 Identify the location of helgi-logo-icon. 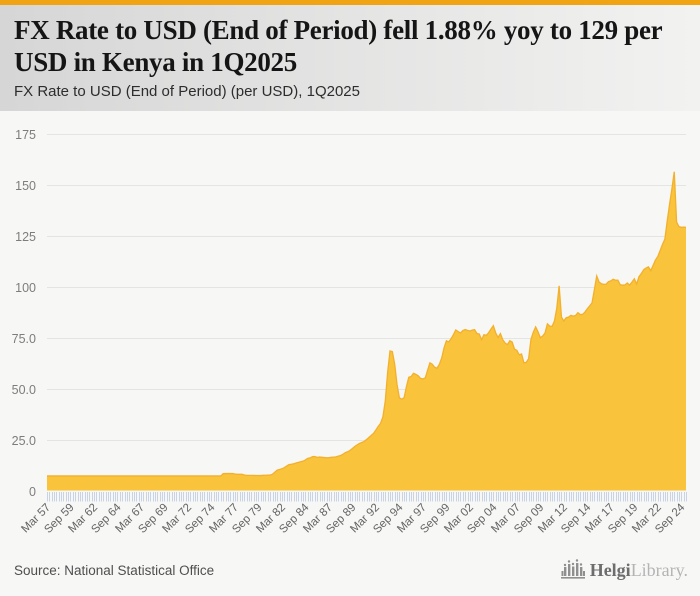
(572, 569).